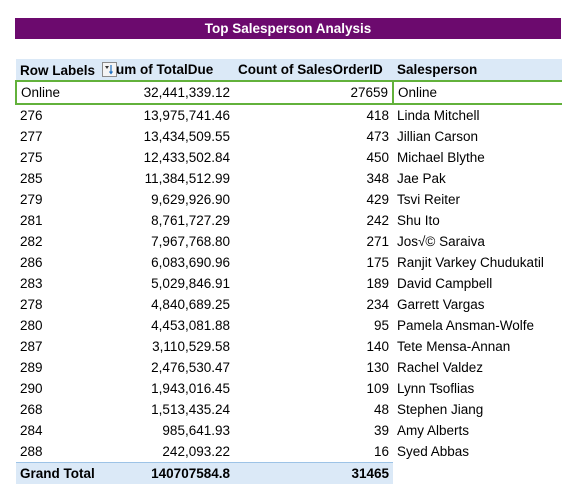 This screenshot has height=500, width=581. I want to click on table-row: 283 5,029,846.91 189 David Campbell, so click(289, 283).